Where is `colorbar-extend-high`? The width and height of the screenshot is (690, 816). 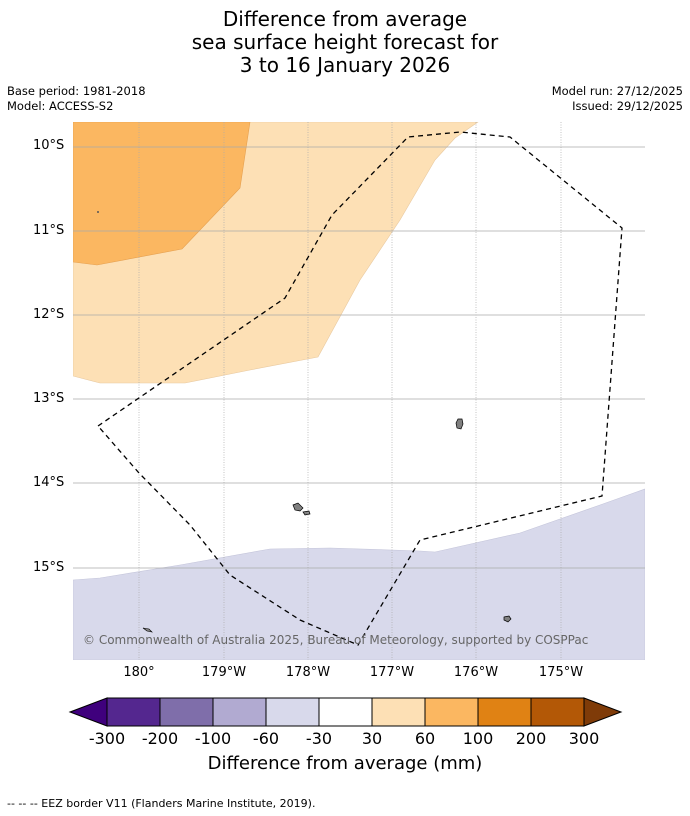
colorbar-extend-high is located at coordinates (603, 712).